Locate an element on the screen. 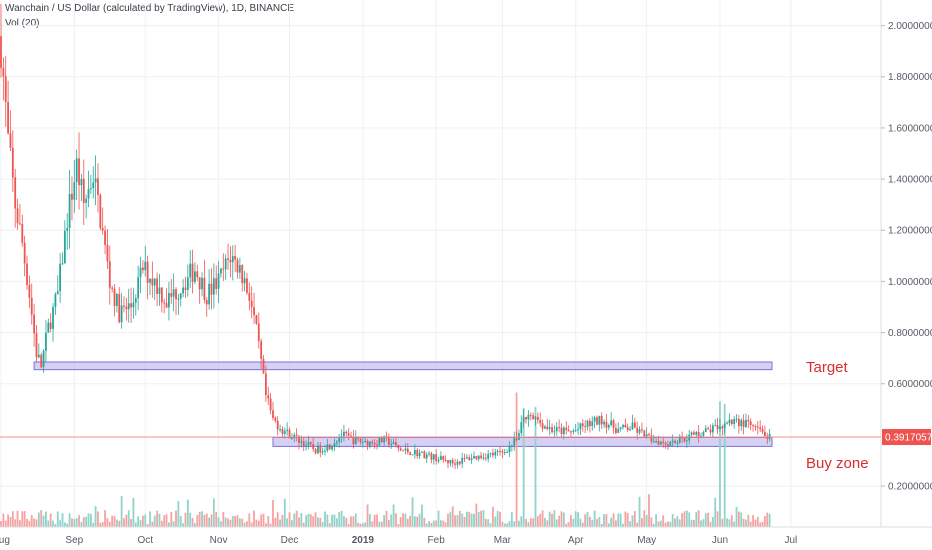 This screenshot has width=932, height=550. zone-buy-zone is located at coordinates (522, 441).